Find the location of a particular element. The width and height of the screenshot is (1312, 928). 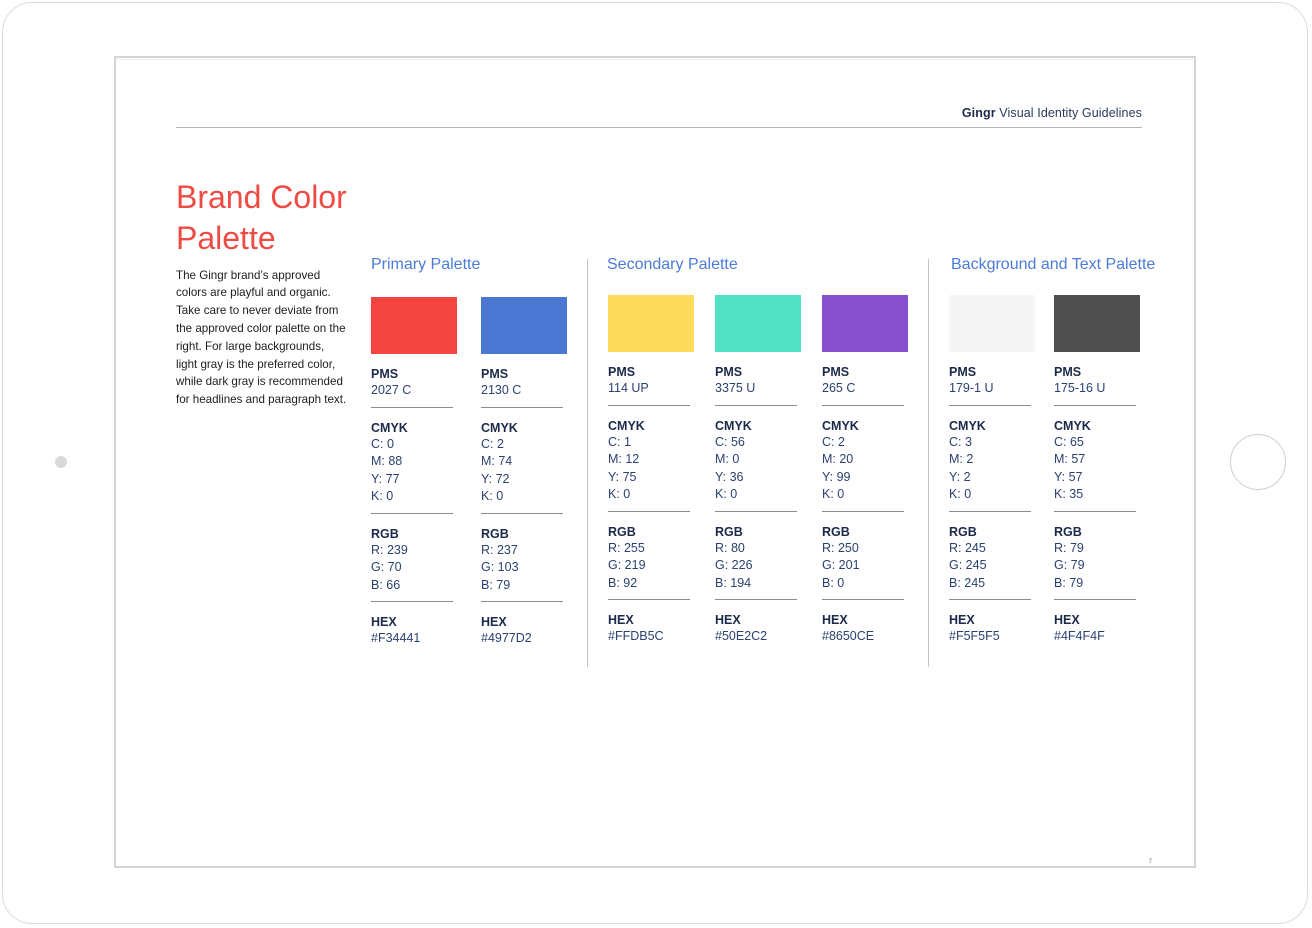

cmyk-value: Y: 99 is located at coordinates (836, 476).